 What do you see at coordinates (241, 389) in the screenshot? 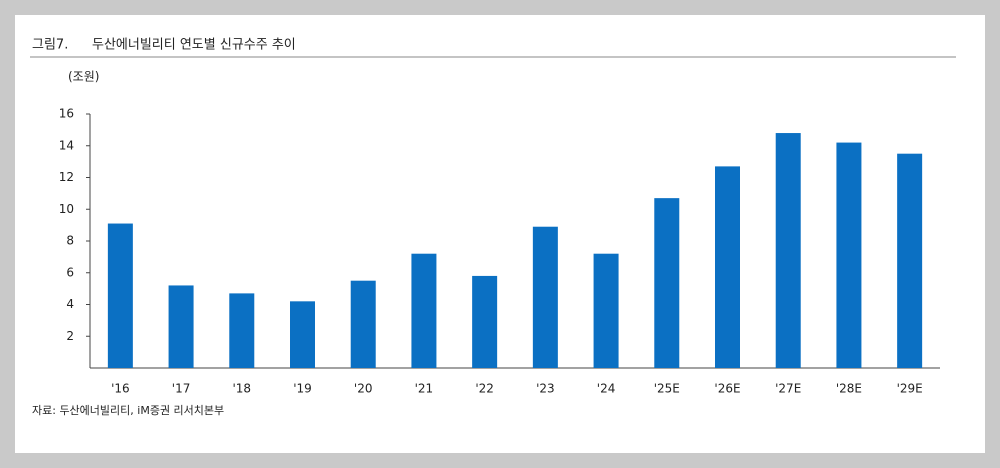
I see `x-tick-label: '18` at bounding box center [241, 389].